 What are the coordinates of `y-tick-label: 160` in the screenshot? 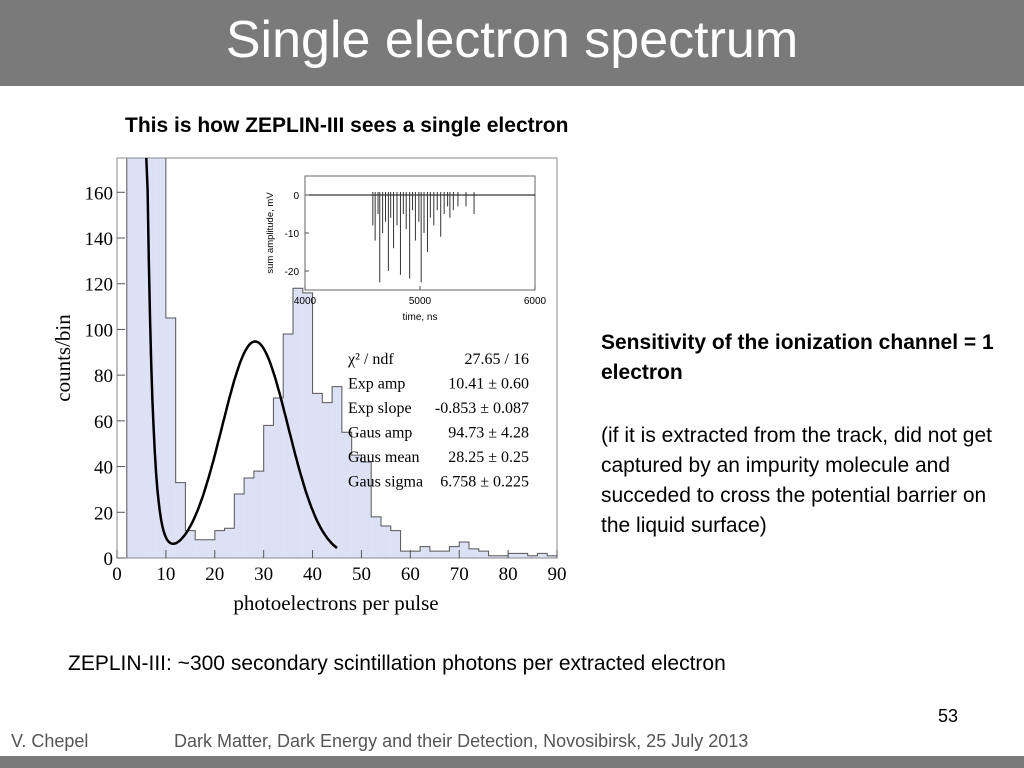 It's located at (99, 193).